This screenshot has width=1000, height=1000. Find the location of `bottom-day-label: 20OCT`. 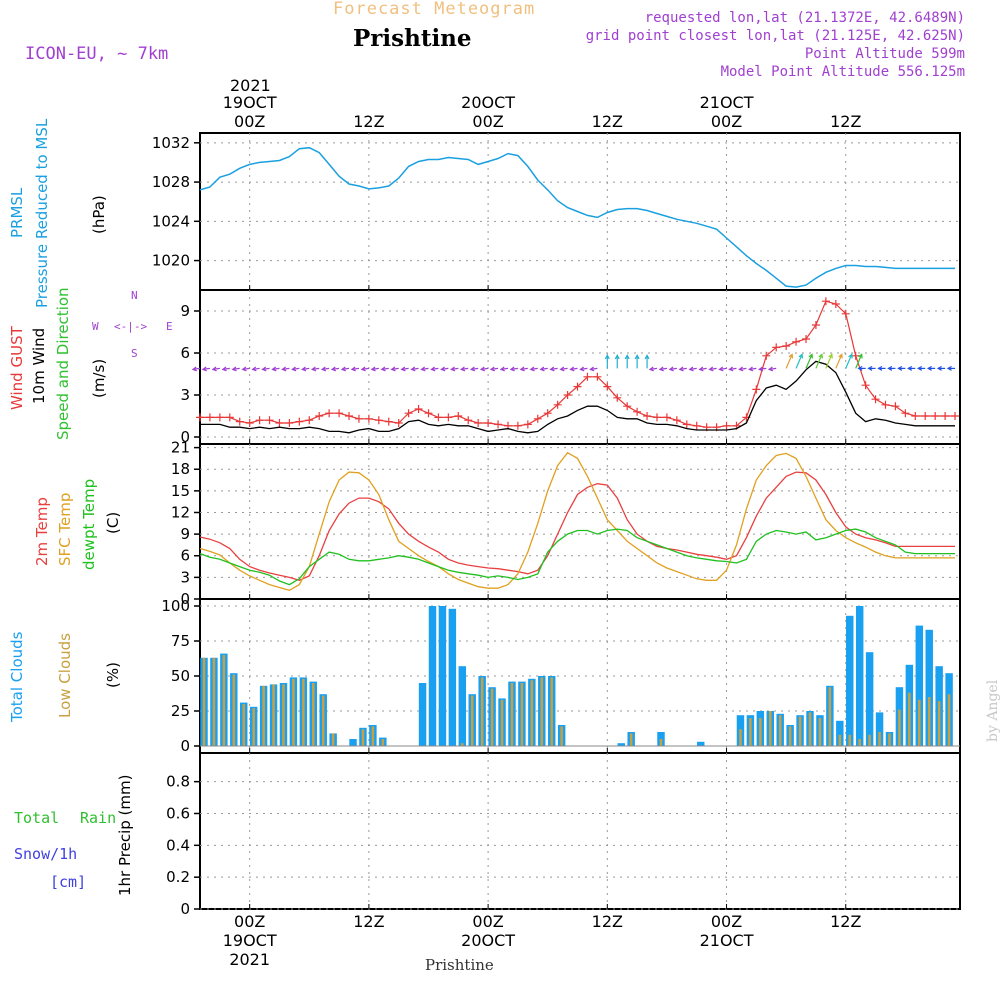

bottom-day-label: 20OCT is located at coordinates (488, 940).